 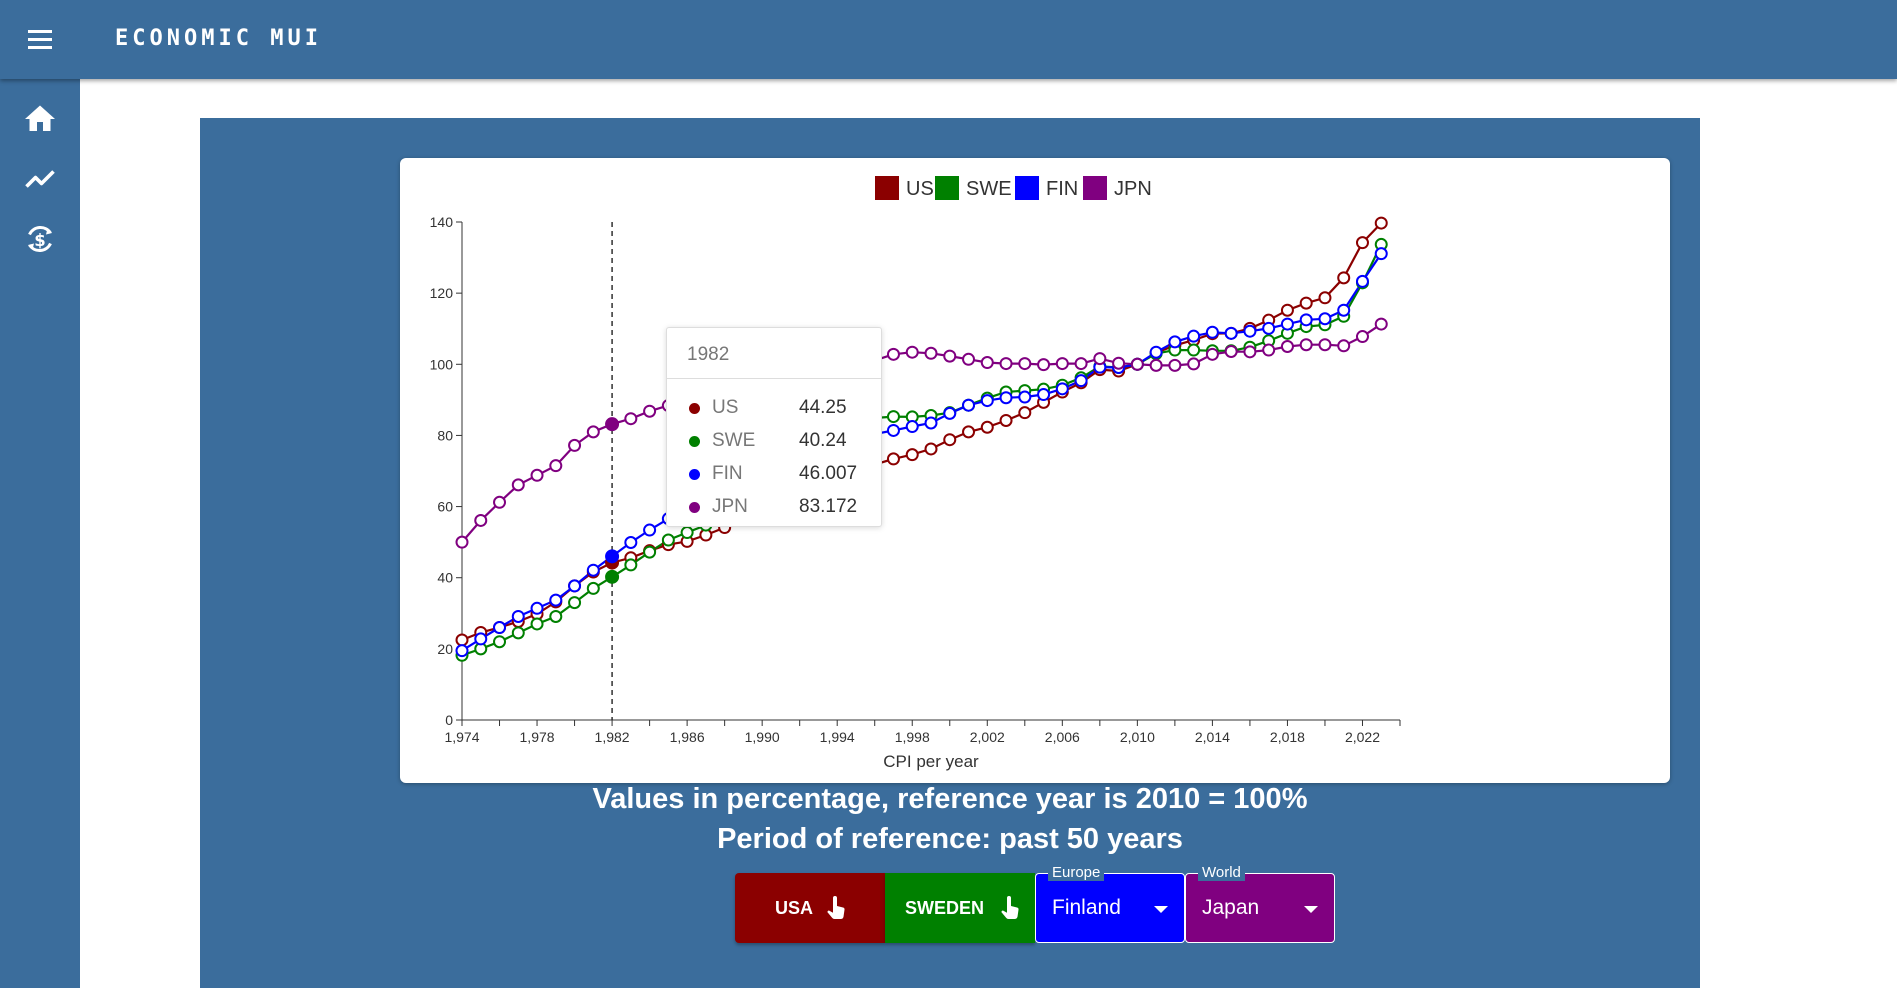 I want to click on tooltip-dot-swe, so click(x=694, y=441).